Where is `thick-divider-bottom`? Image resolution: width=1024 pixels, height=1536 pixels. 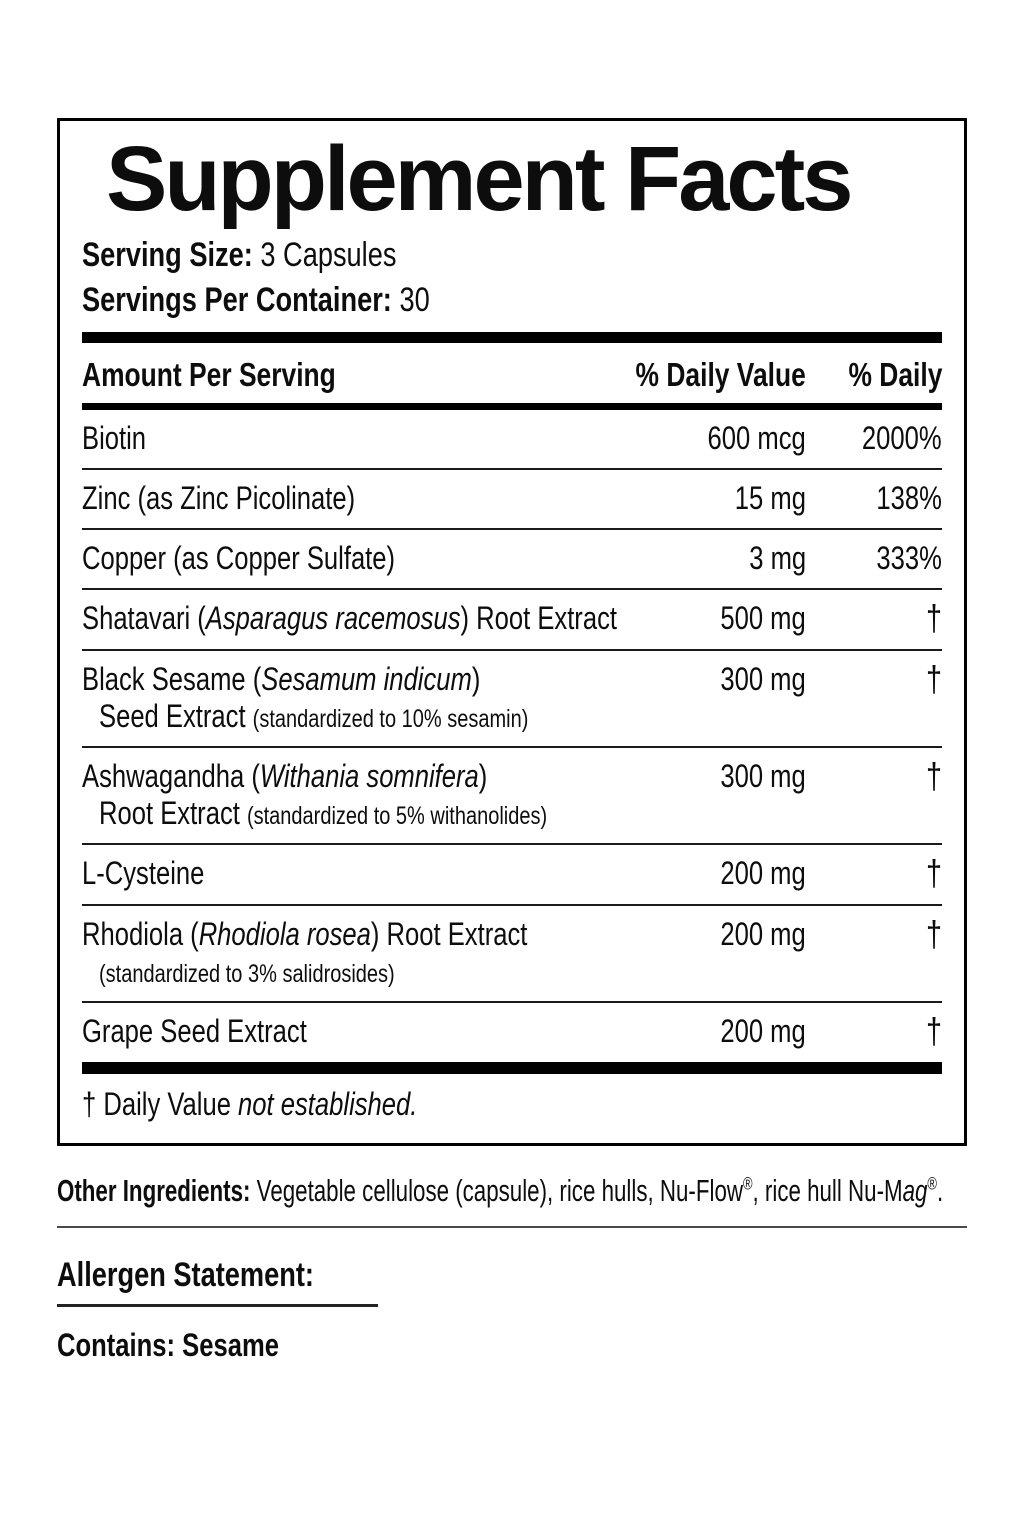 thick-divider-bottom is located at coordinates (512, 1067).